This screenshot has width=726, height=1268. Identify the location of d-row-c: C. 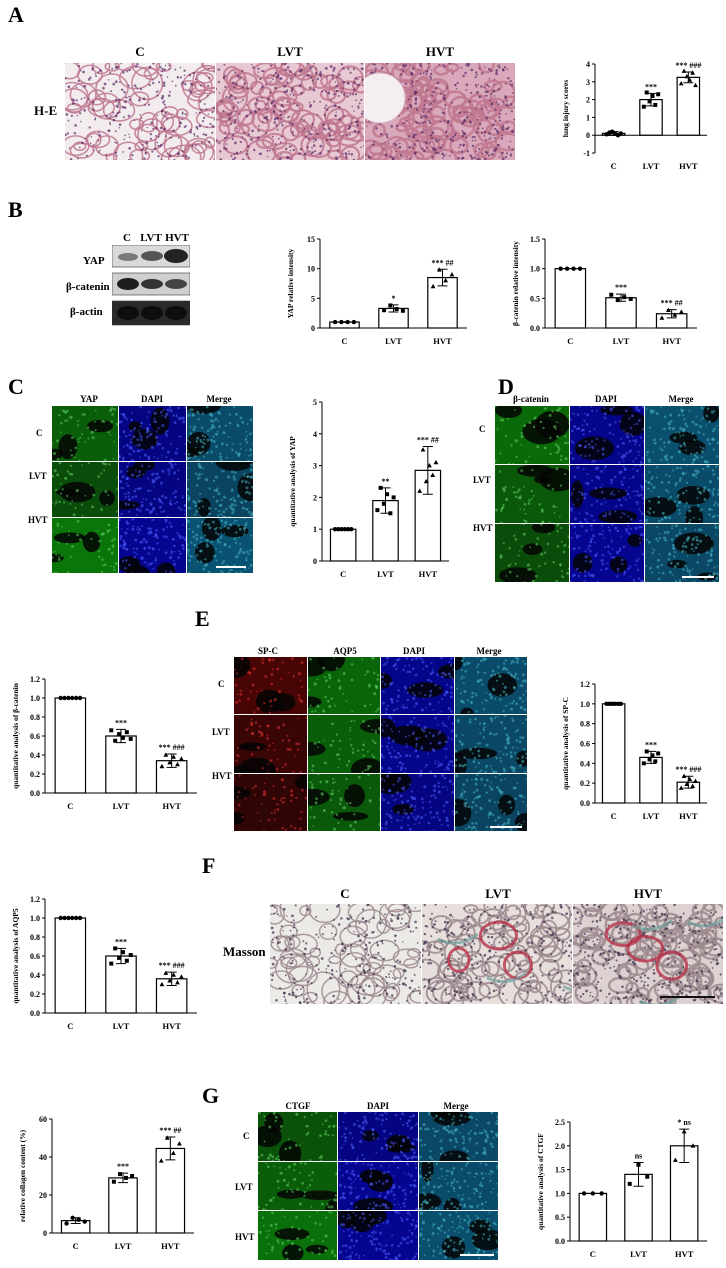
(482, 429).